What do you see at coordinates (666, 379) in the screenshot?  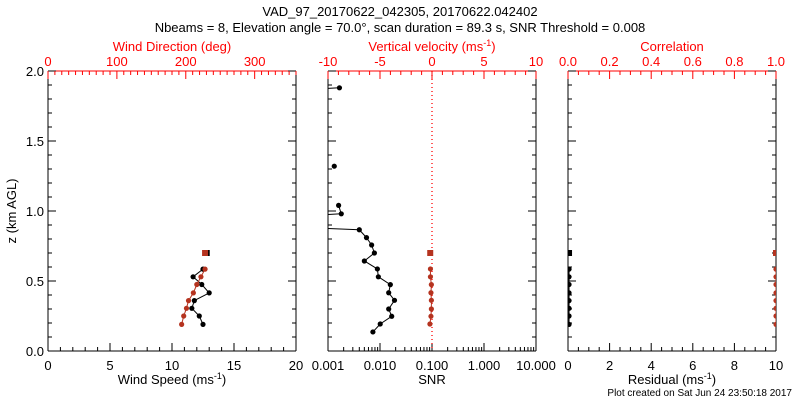 I see `x-axis-label-text: Residual (ms` at bounding box center [666, 379].